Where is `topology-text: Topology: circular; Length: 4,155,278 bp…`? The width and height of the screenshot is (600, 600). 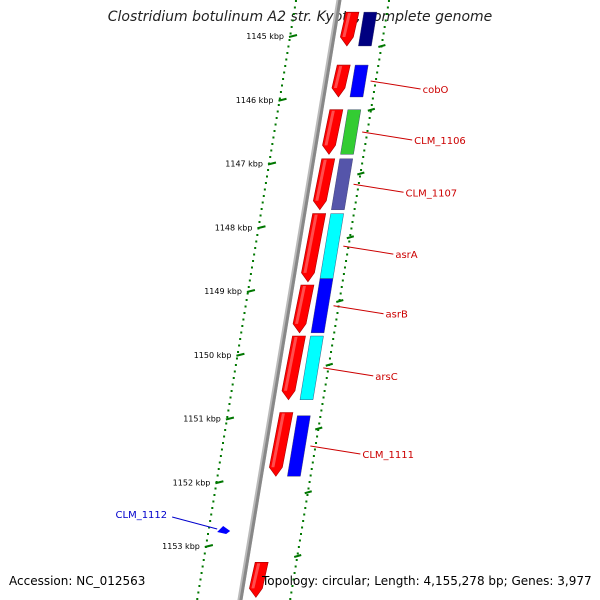
topology-text: Topology: circular; Length: 4,155,278 bp… is located at coordinates (427, 581).